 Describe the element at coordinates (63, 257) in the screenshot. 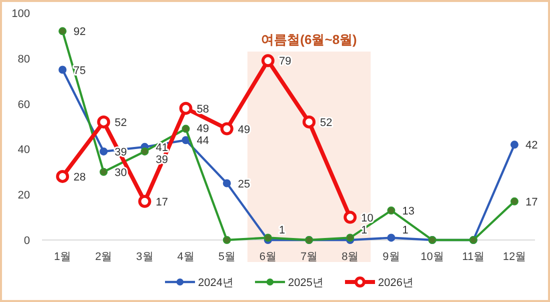

I see `x-tick-label: 1월` at that location.